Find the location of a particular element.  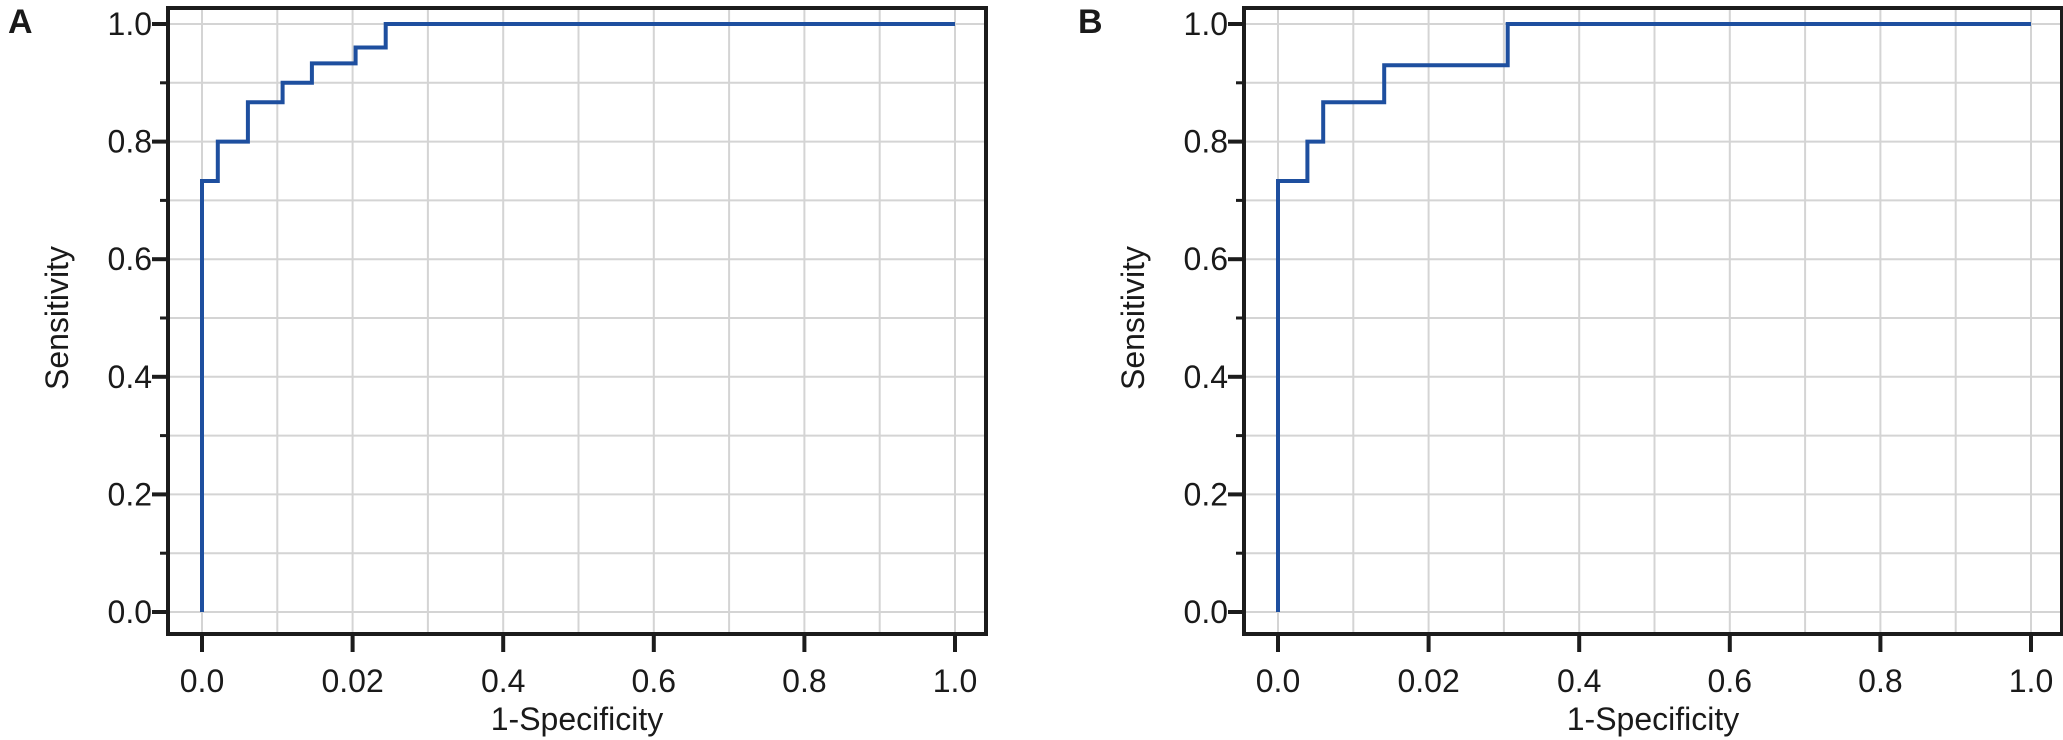

panel-a-y-tick-label: 1.0 is located at coordinates (130, 24).